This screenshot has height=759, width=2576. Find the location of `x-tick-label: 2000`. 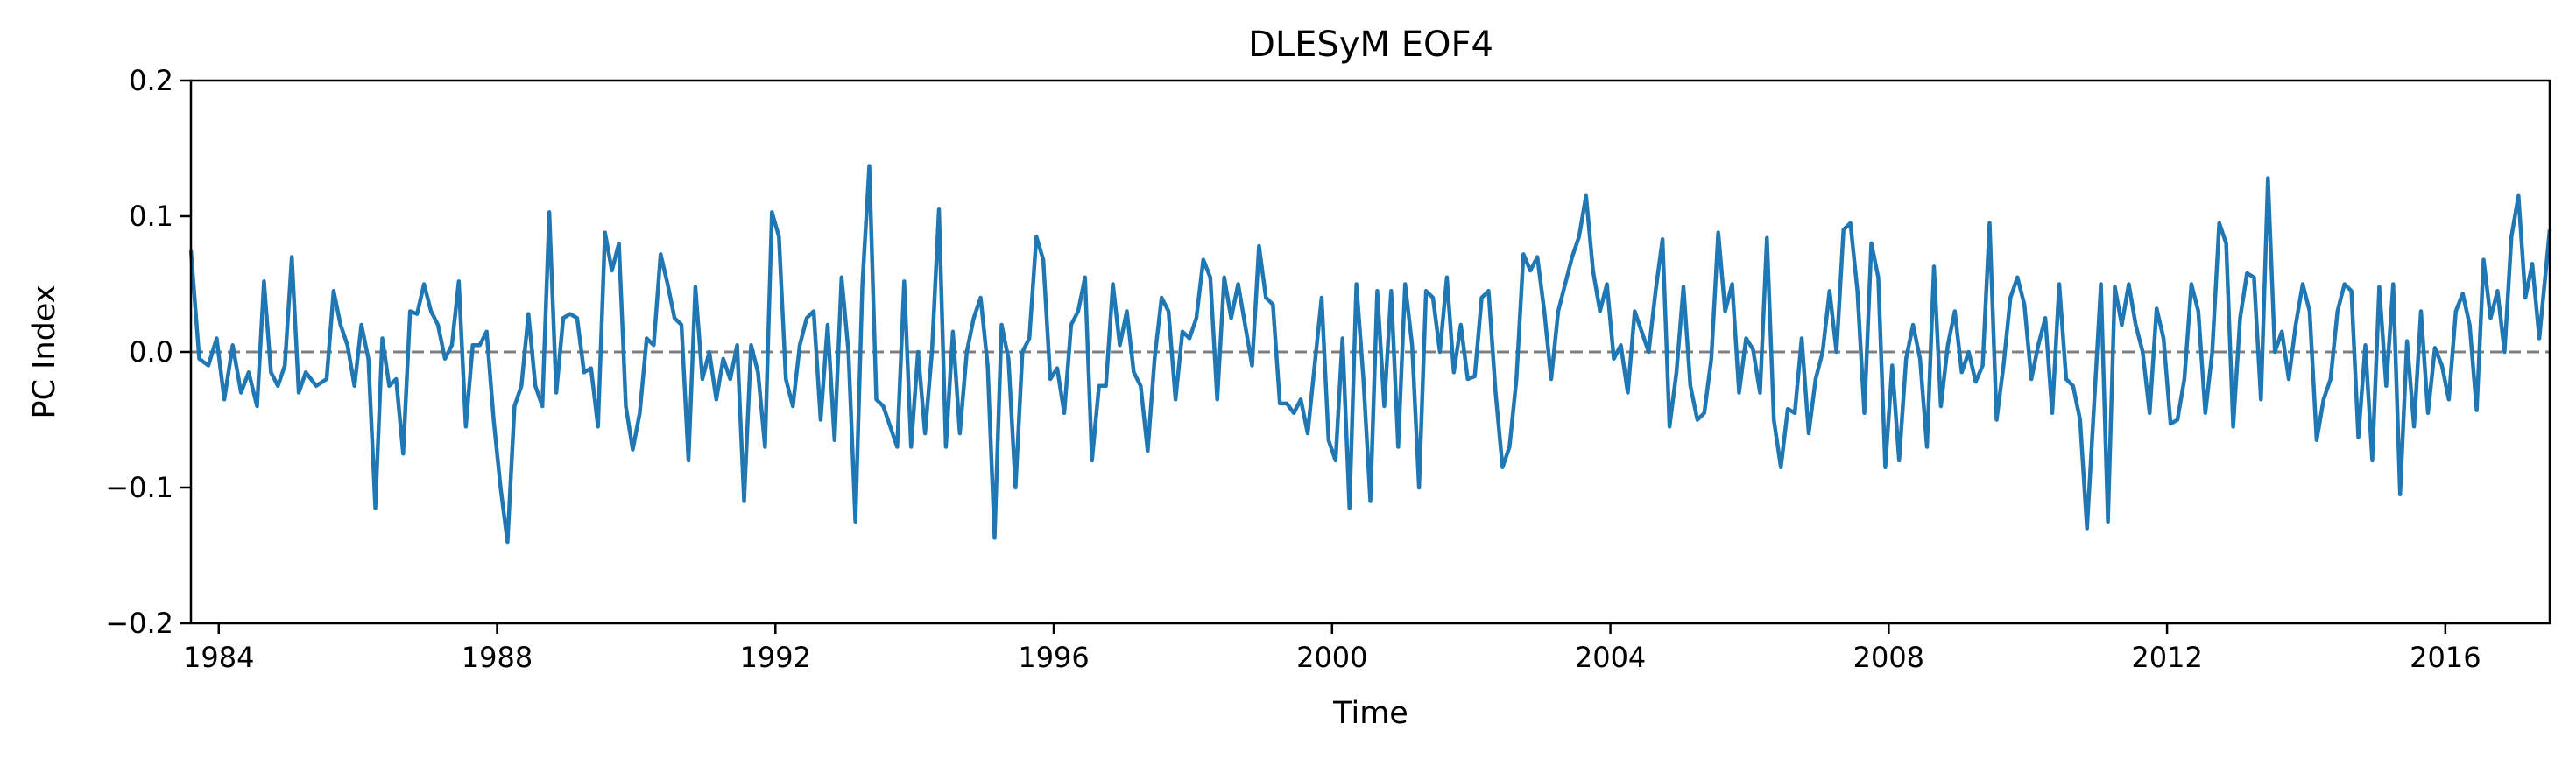

x-tick-label: 2000 is located at coordinates (1331, 657).